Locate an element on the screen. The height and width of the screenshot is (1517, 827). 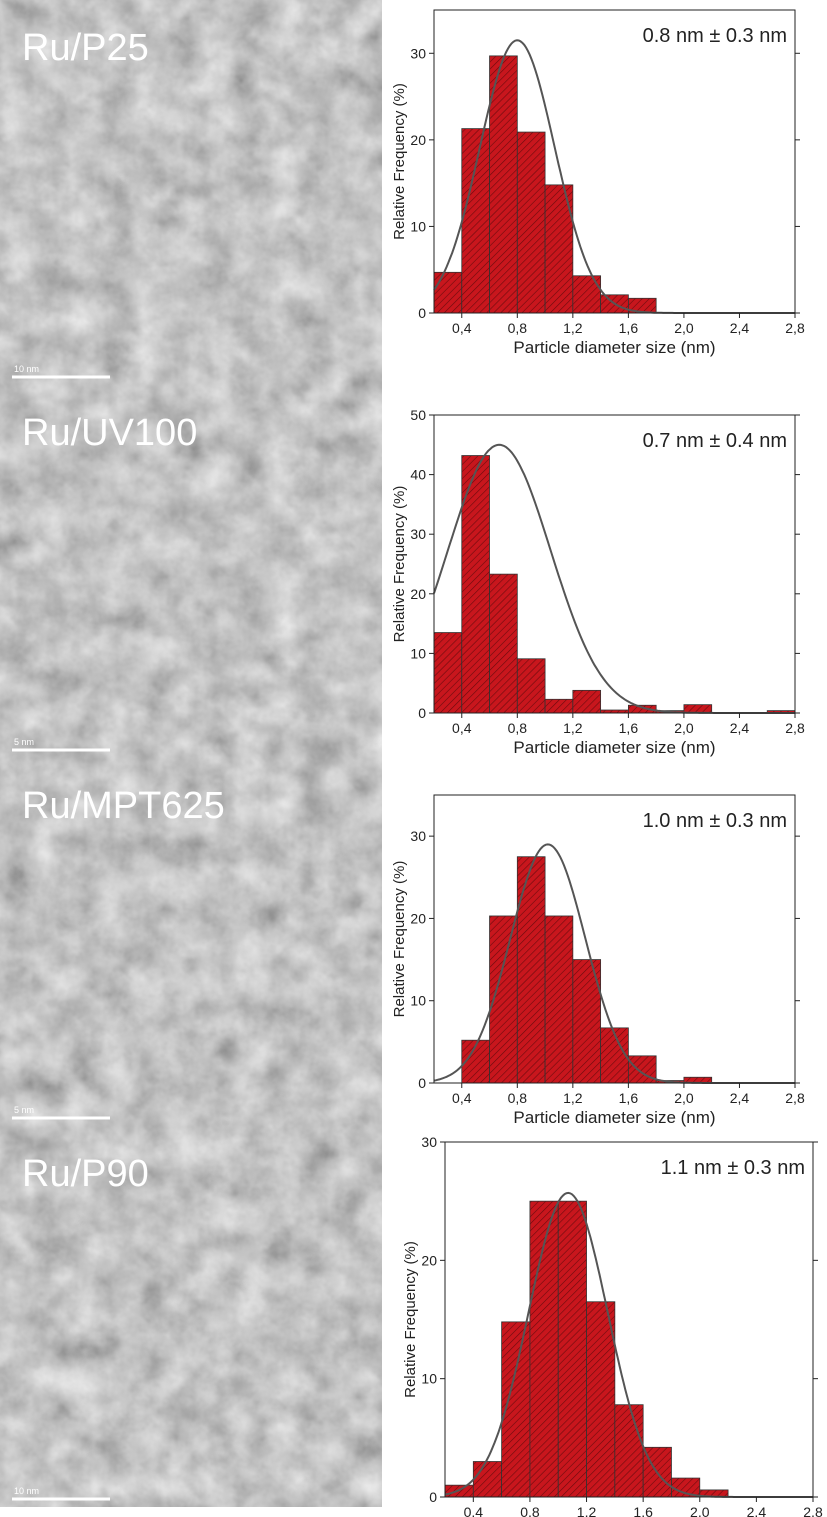
image-label: Ru/UV100 is located at coordinates (109, 433).